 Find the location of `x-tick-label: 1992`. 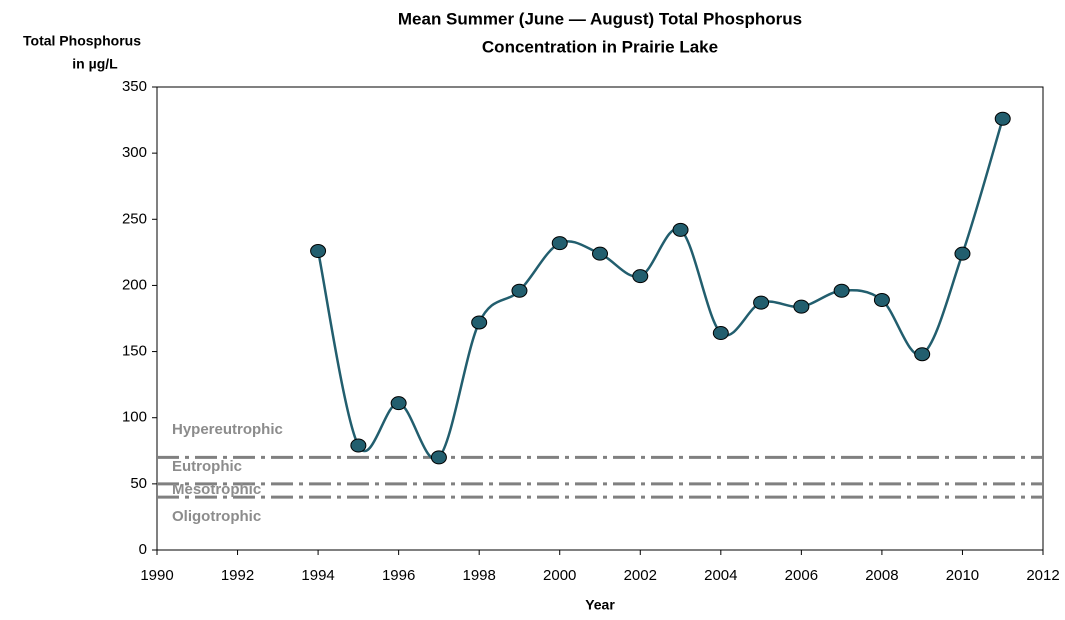

x-tick-label: 1992 is located at coordinates (237, 575).